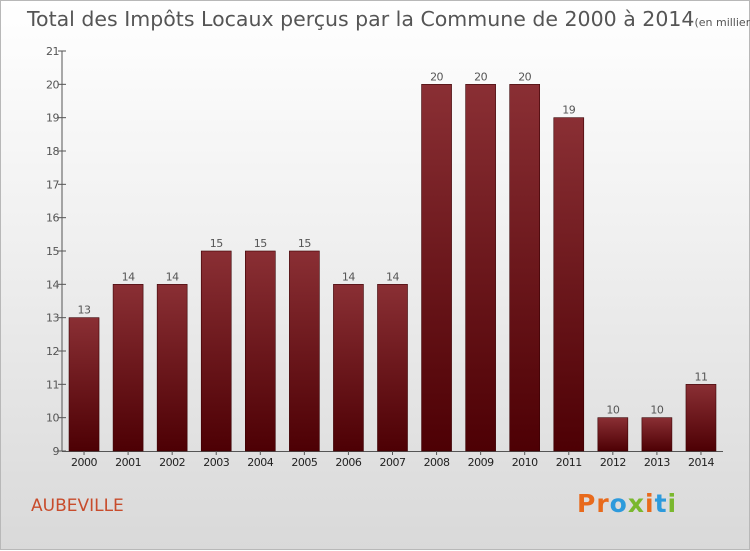  What do you see at coordinates (568, 110) in the screenshot?
I see `data-label: 19` at bounding box center [568, 110].